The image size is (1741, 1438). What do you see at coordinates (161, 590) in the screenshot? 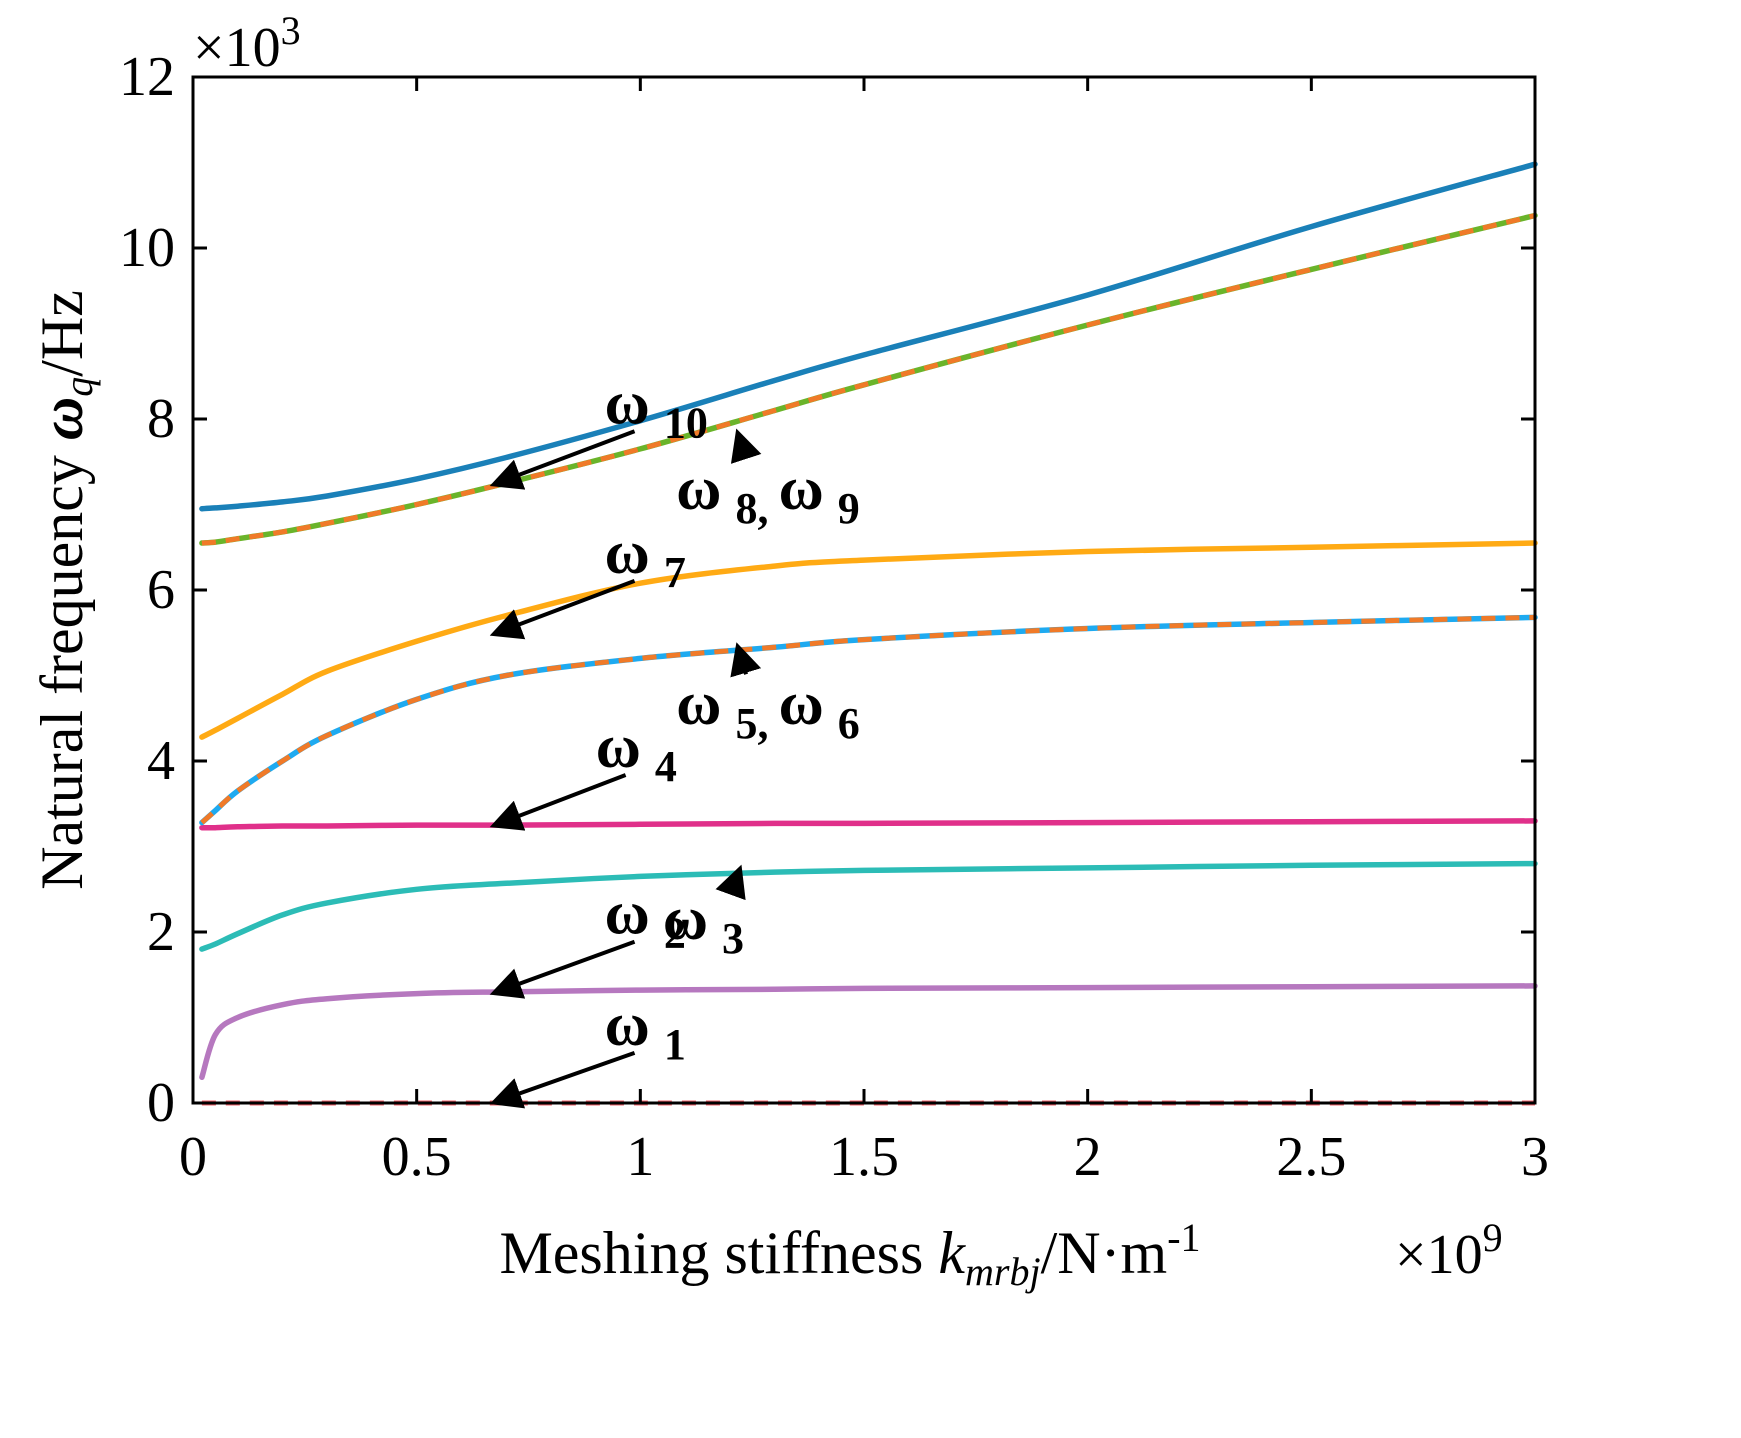
I see `y-tick-label: 6` at bounding box center [161, 590].